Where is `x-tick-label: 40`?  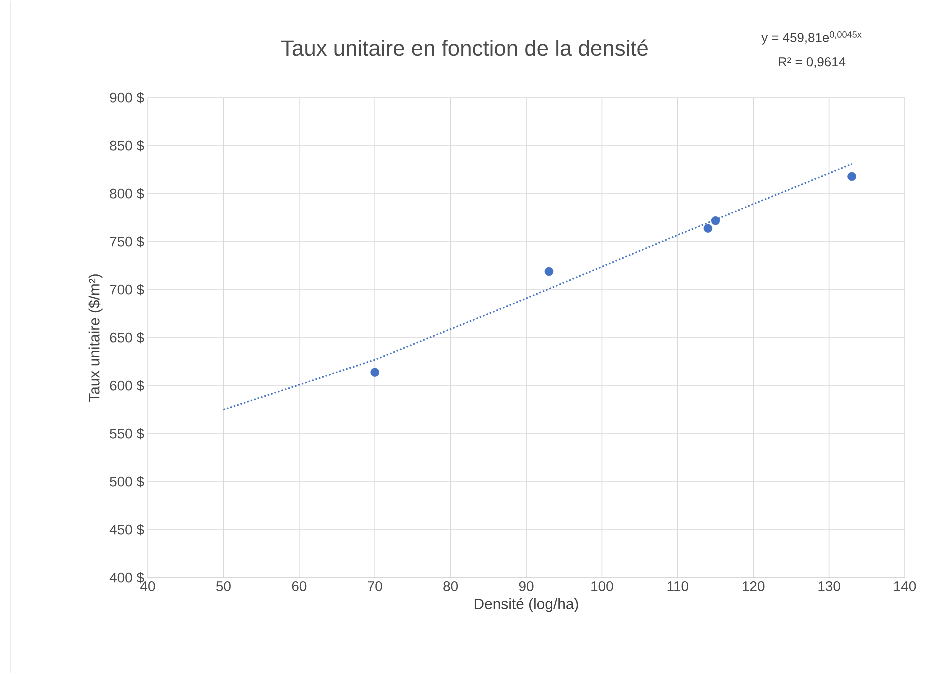
x-tick-label: 40 is located at coordinates (148, 586).